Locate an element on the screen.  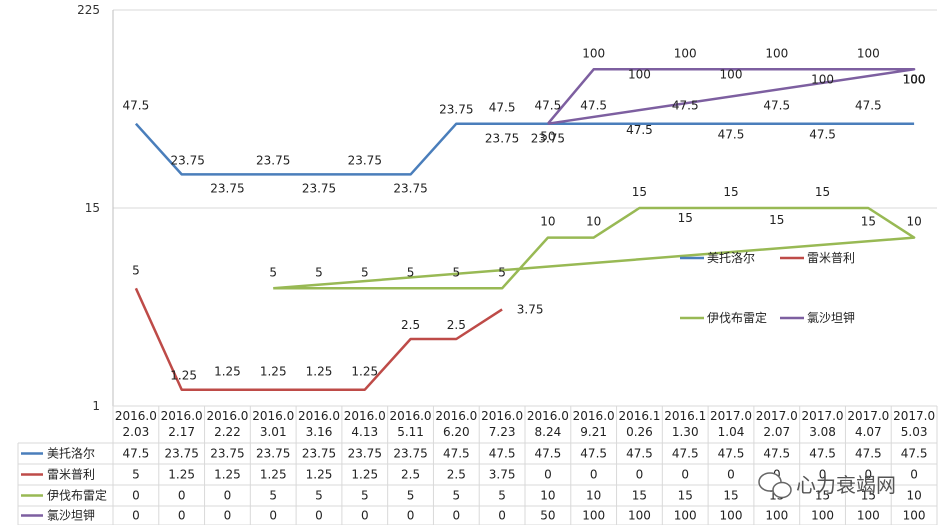
wechat-bubble-icon is located at coordinates (775, 485).